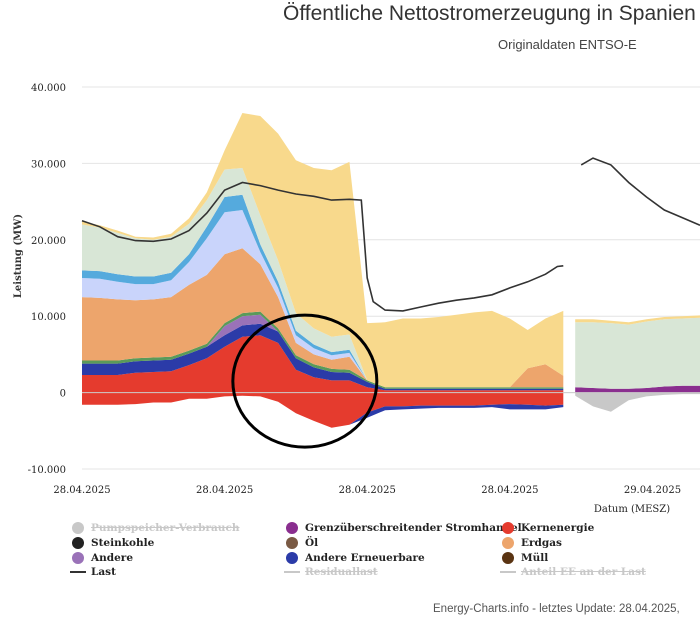  I want to click on area-kernenergie, so click(323, 364).